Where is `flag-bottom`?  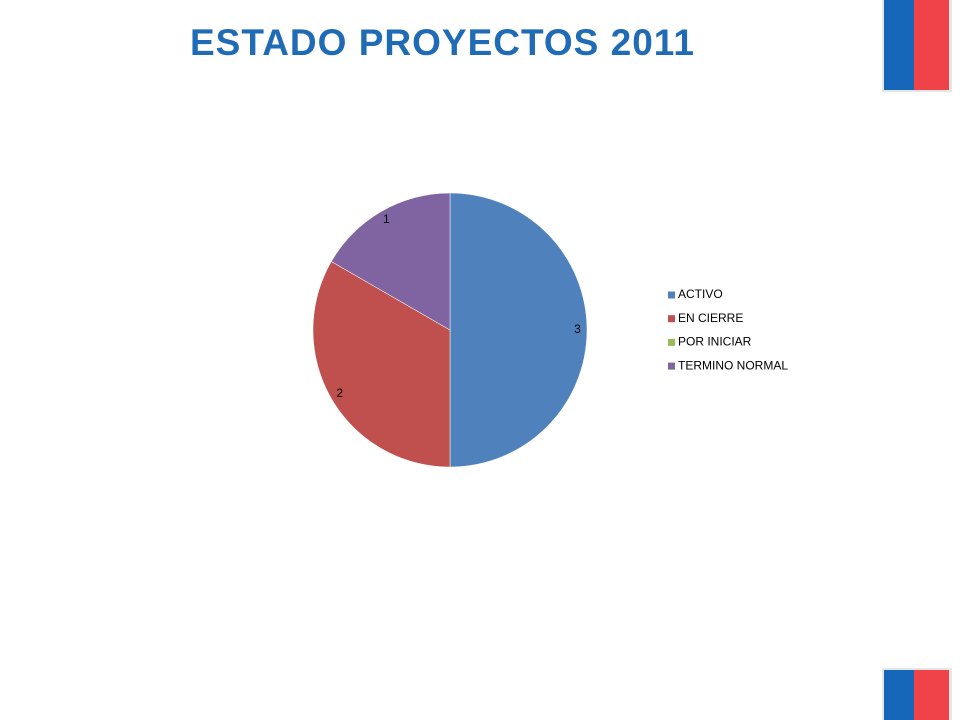 flag-bottom is located at coordinates (917, 694).